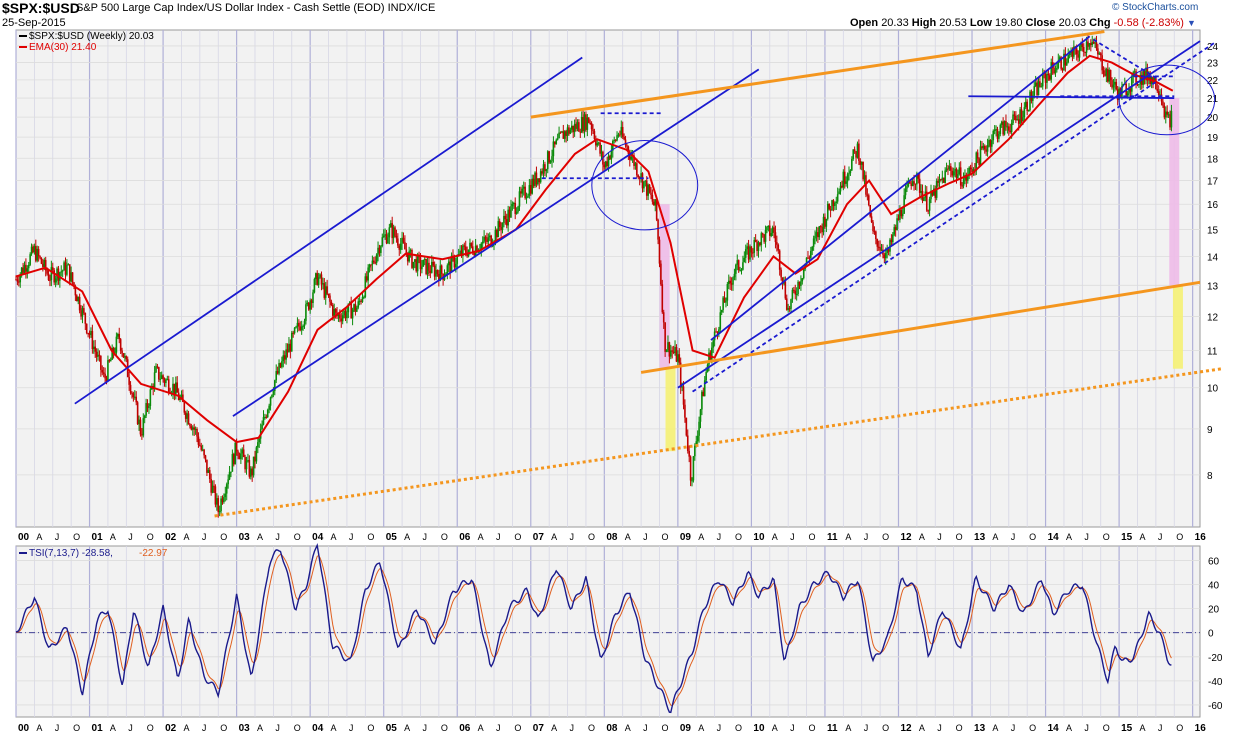 The width and height of the screenshot is (1240, 737). I want to click on price-year-label: 12, so click(906, 537).